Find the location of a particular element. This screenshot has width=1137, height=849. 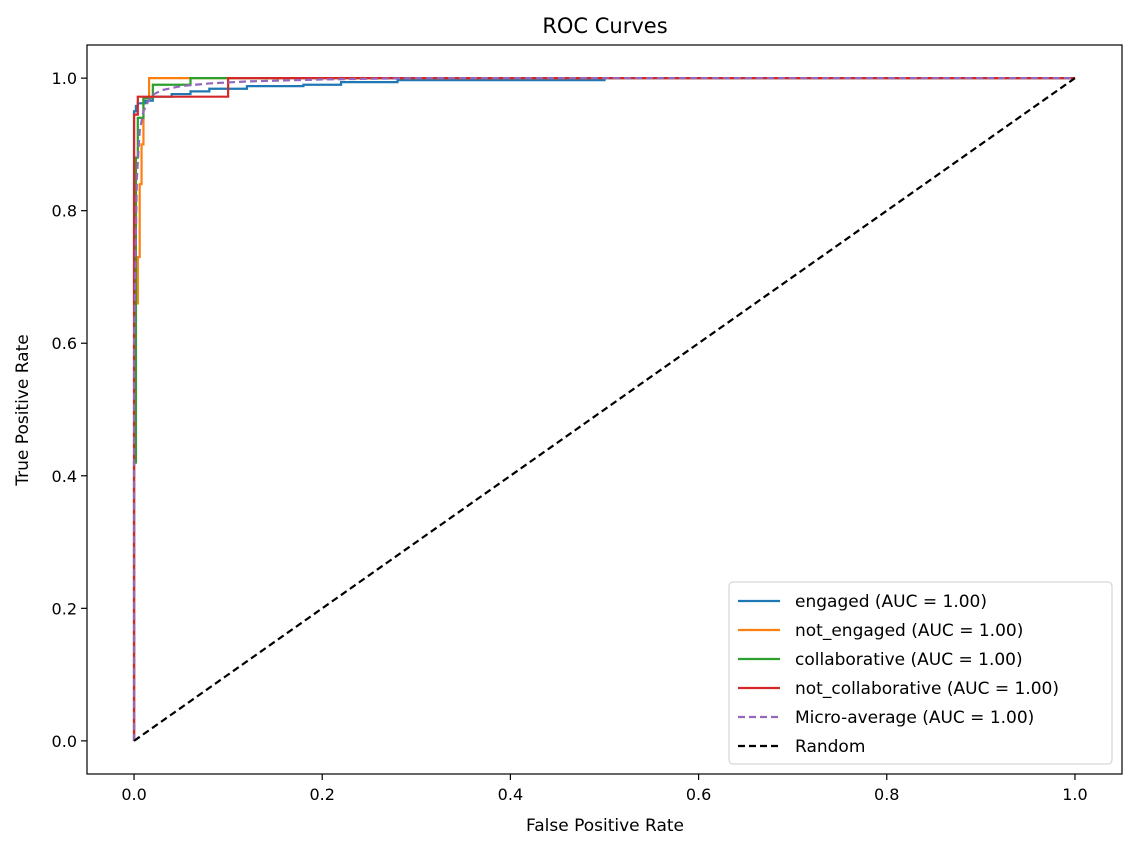

legend-label-micro-average: Micro-average (AUC = 1.00) is located at coordinates (914, 718).